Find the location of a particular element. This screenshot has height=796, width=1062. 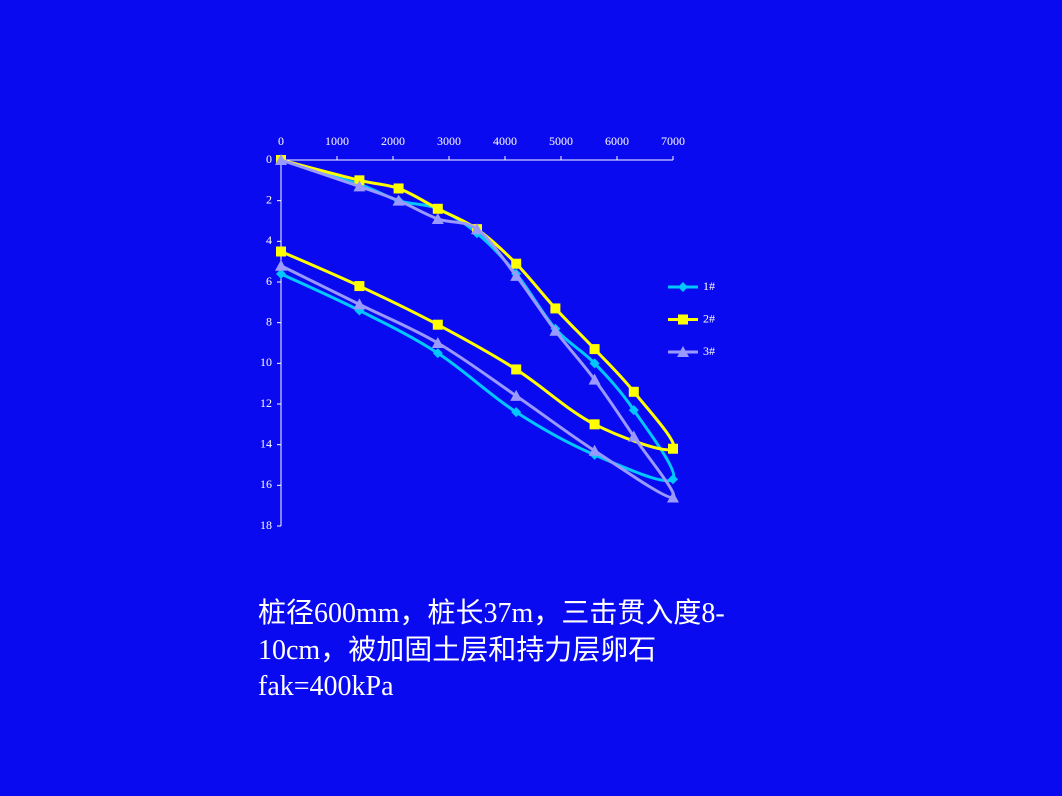

x-tick-label: 2000 is located at coordinates (393, 141).